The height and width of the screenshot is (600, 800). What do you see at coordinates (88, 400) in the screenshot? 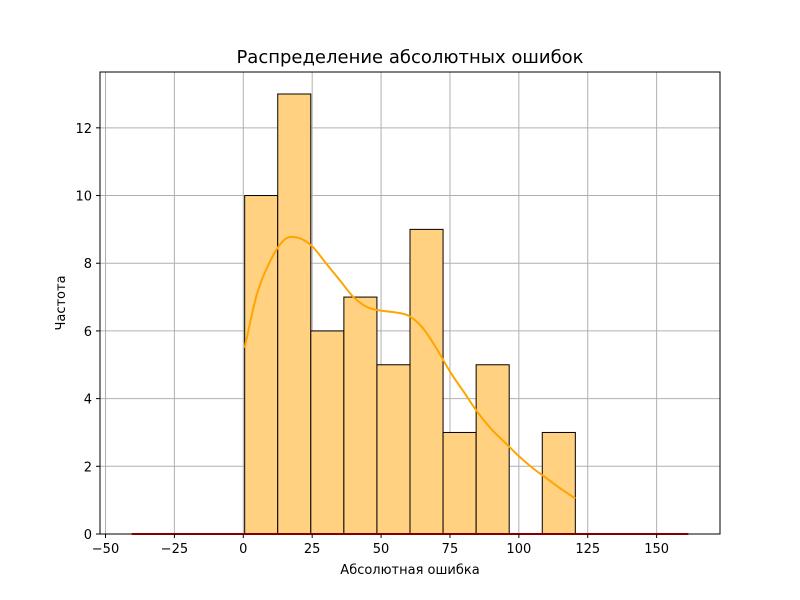
I see `y-tick-label: 4` at bounding box center [88, 400].